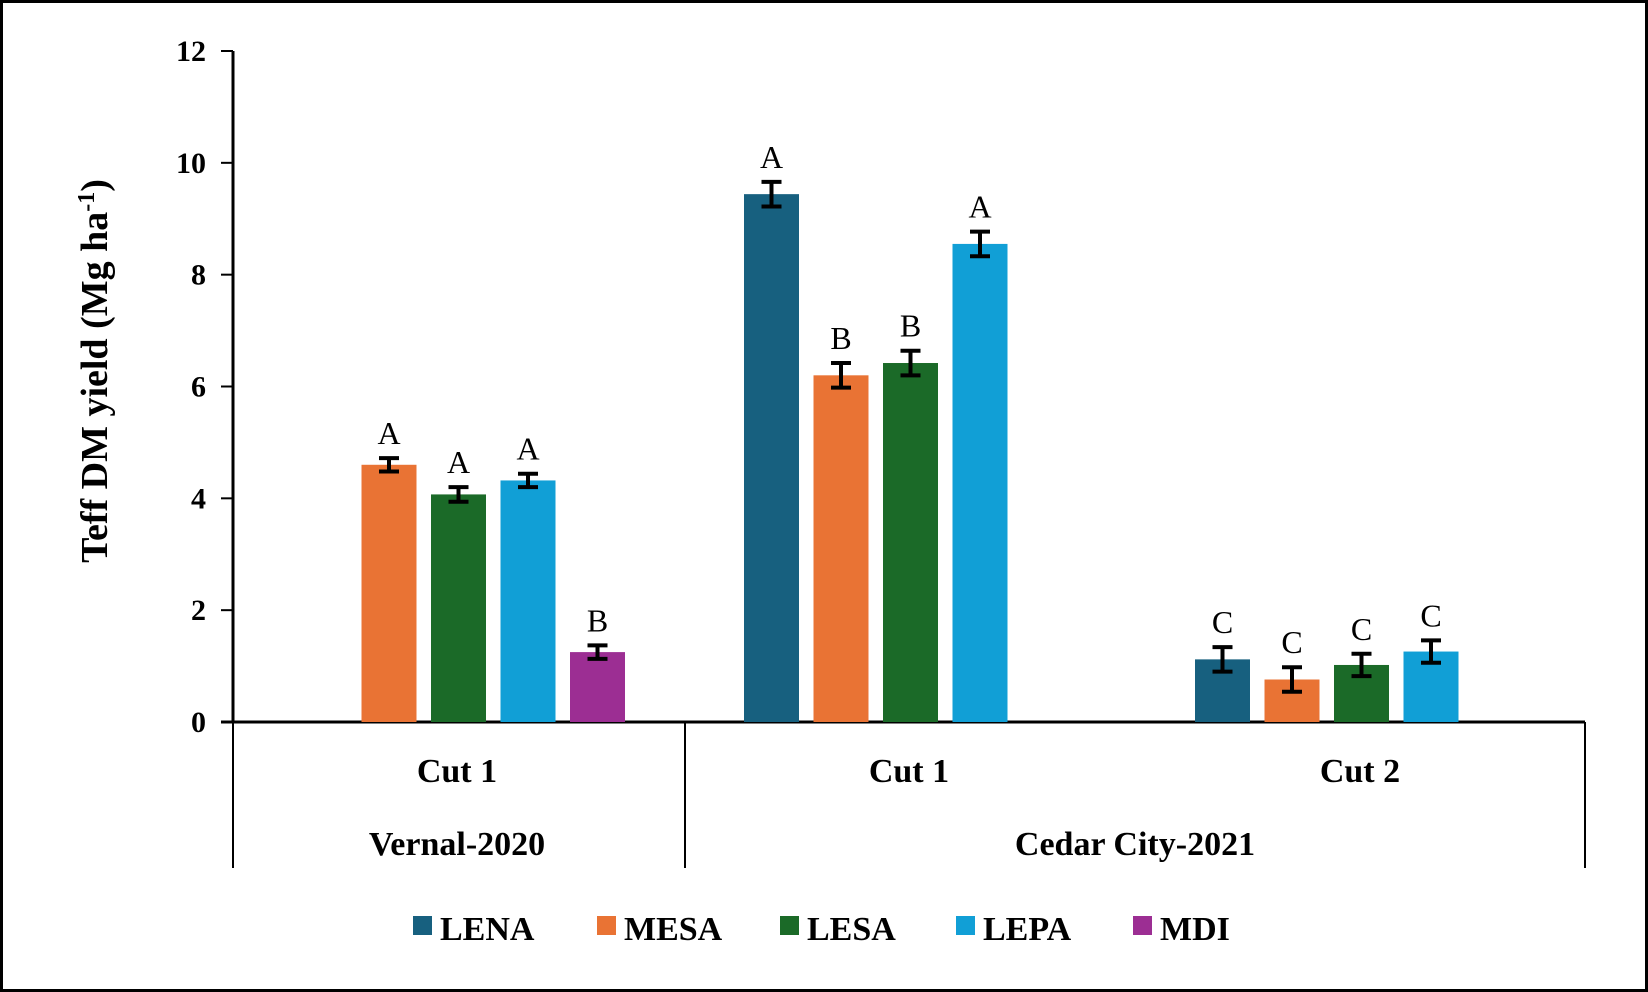  Describe the element at coordinates (198, 275) in the screenshot. I see `y-tick-label: 8` at that location.